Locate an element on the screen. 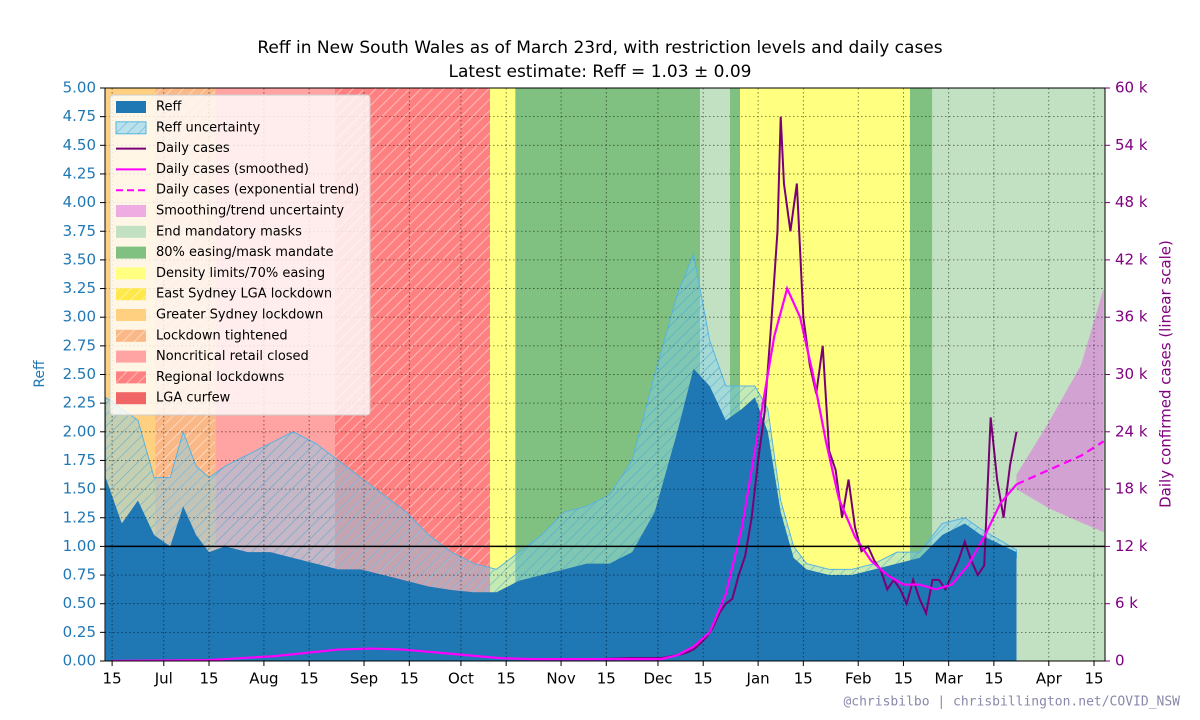 The width and height of the screenshot is (1200, 720). legend-label: Reff is located at coordinates (169, 107).